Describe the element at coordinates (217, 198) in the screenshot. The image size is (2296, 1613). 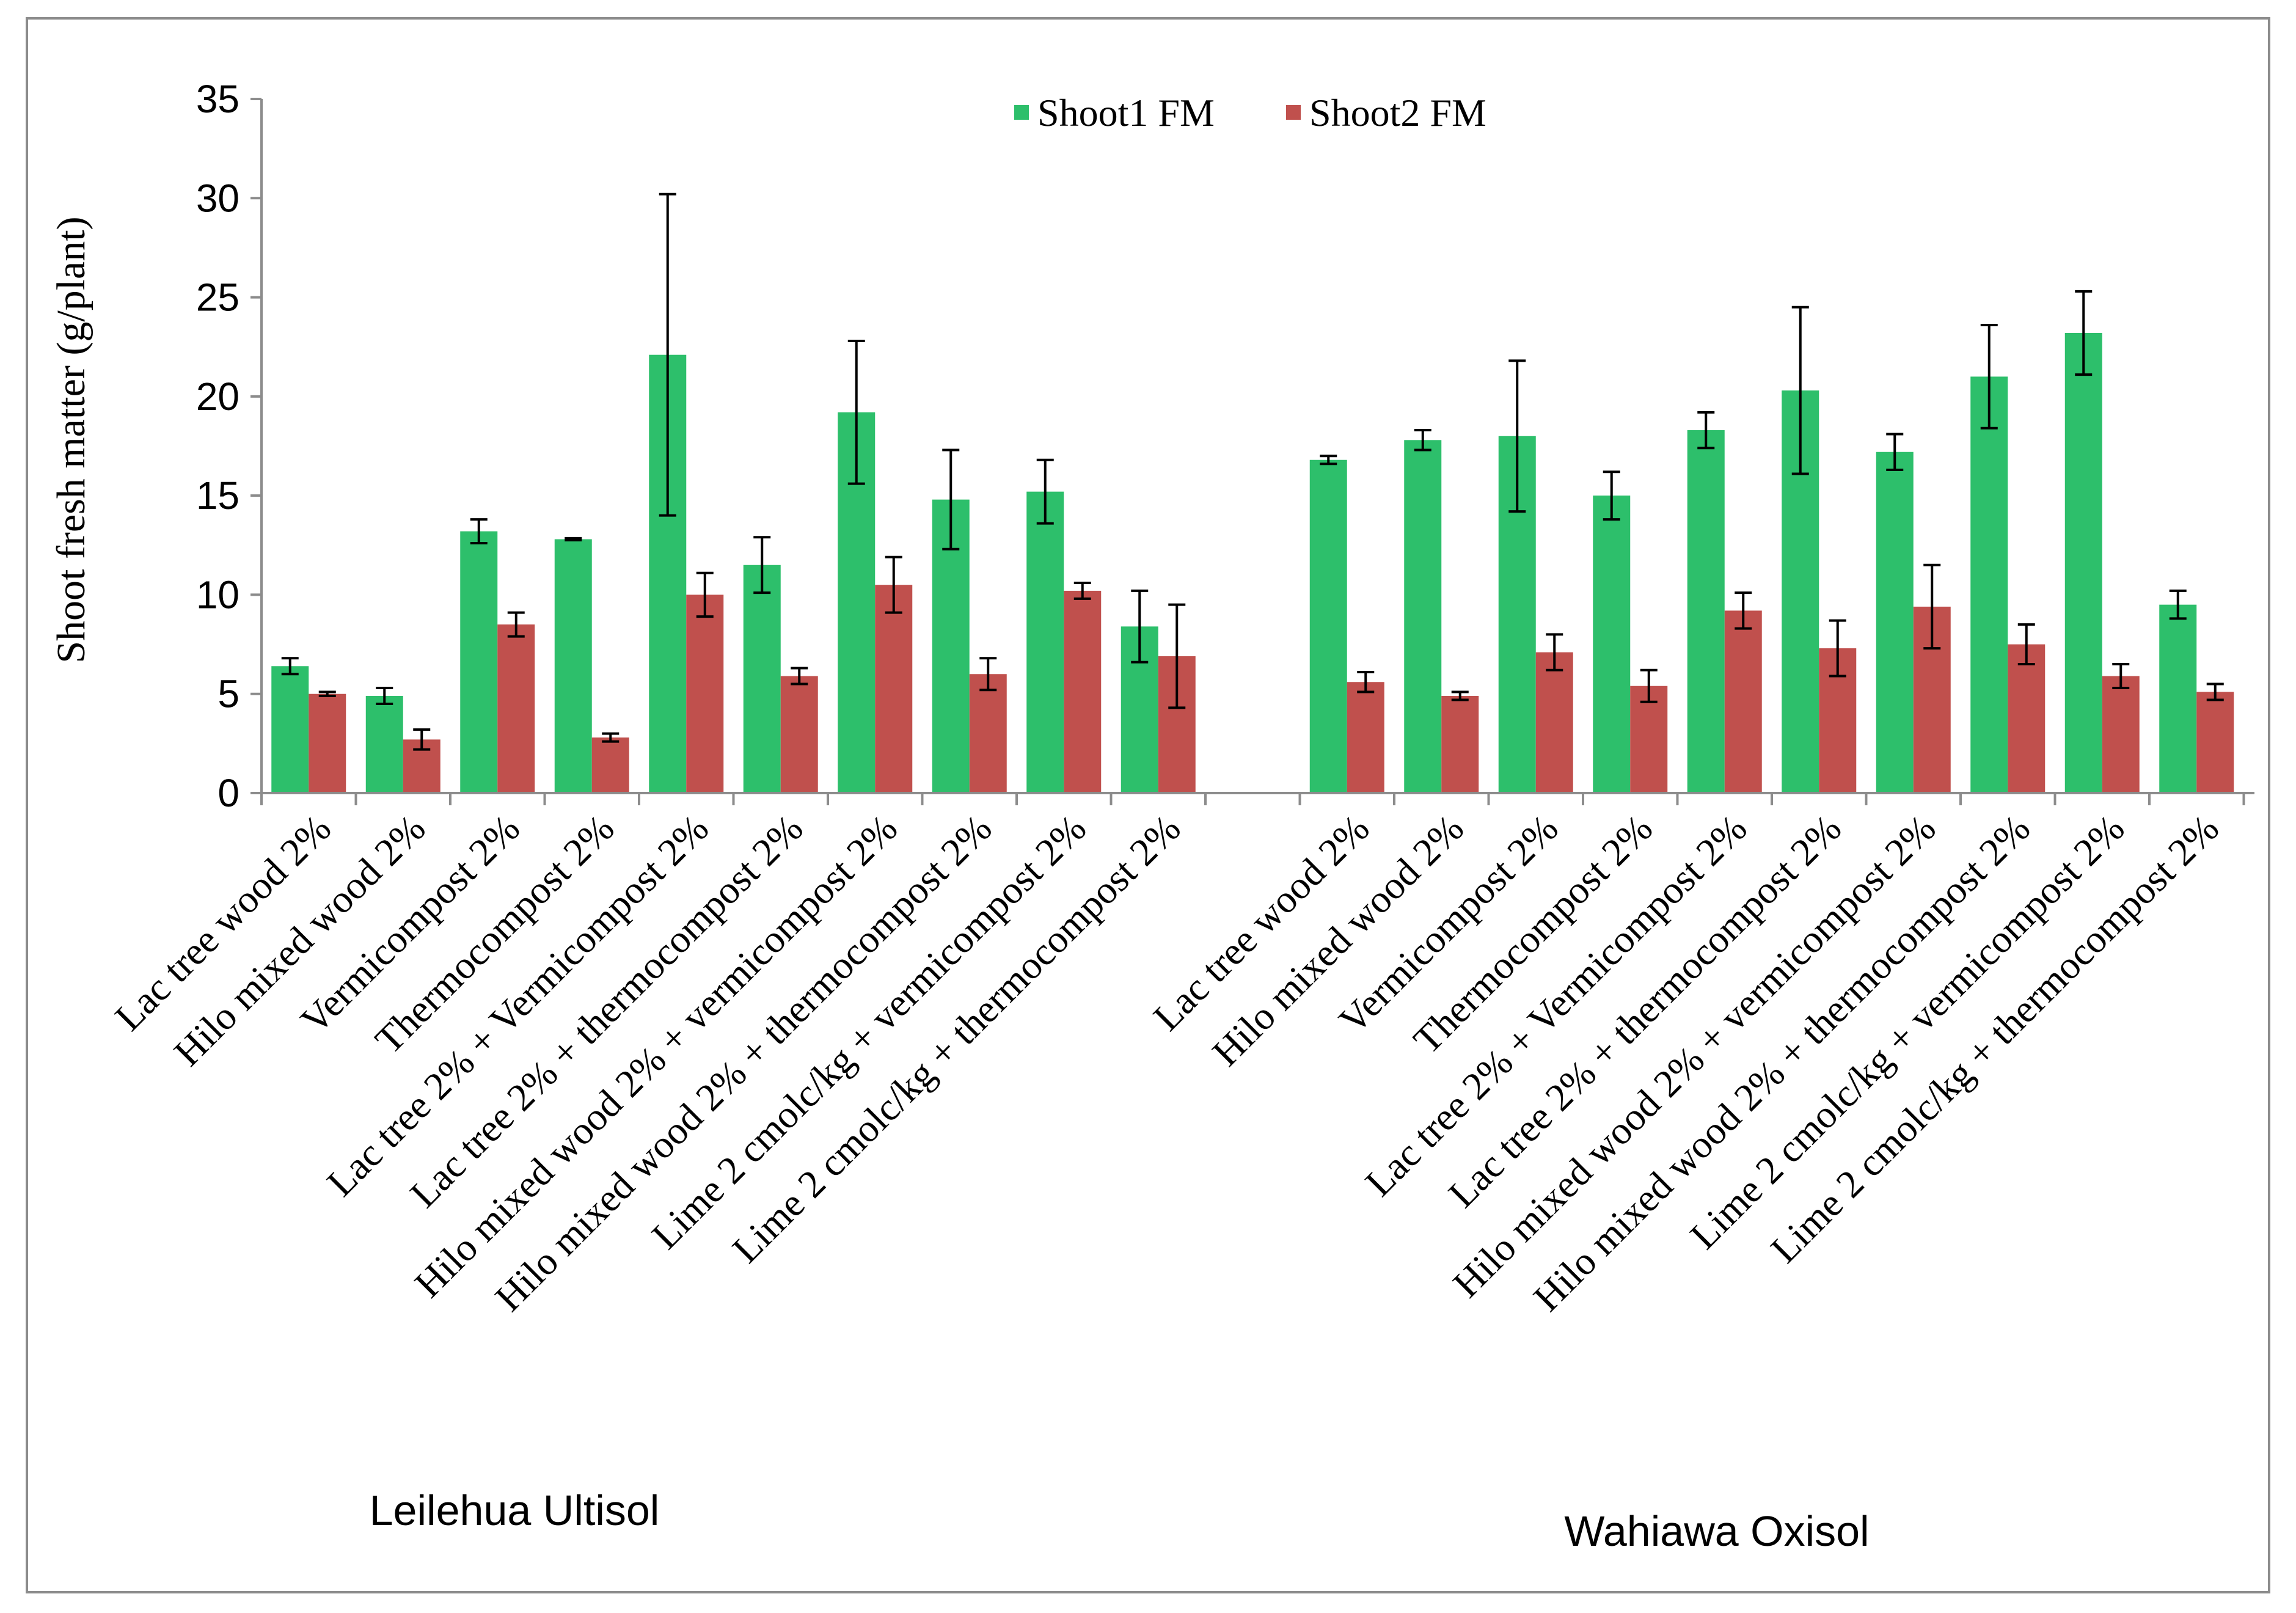
I see `y-tick-label: 30` at that location.